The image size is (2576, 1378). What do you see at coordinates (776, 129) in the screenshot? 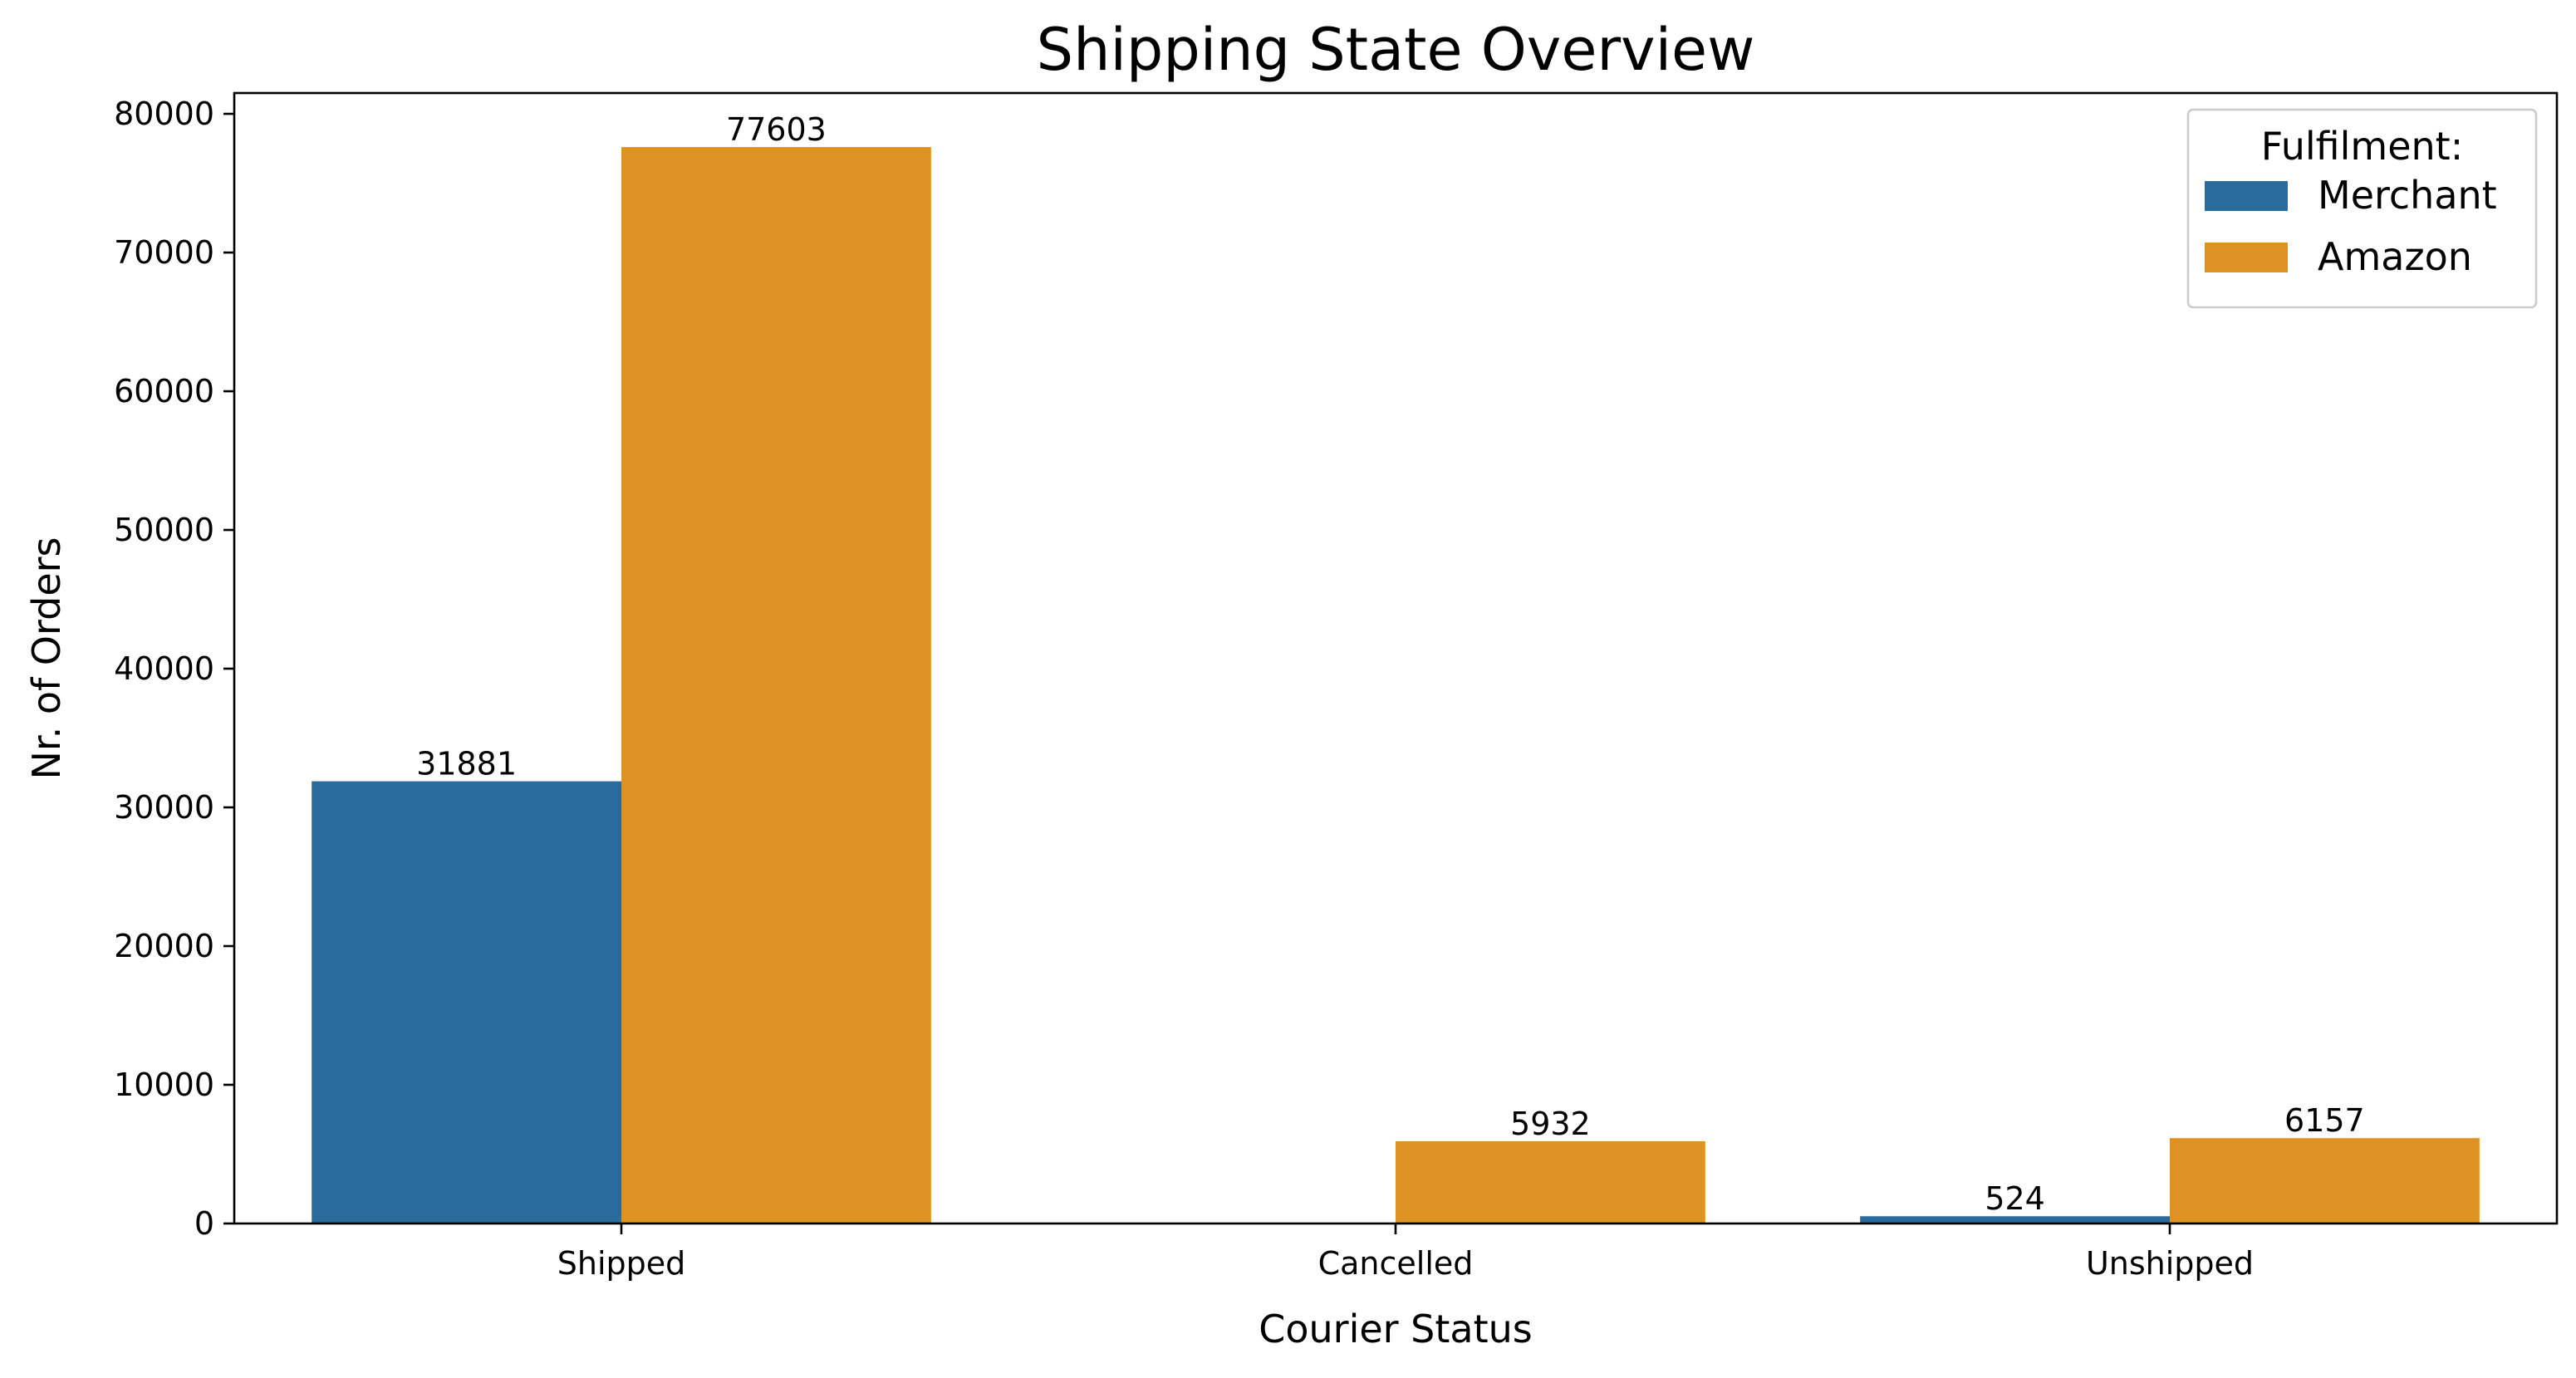
I see `data-label-amazon-shipped: 77603` at bounding box center [776, 129].